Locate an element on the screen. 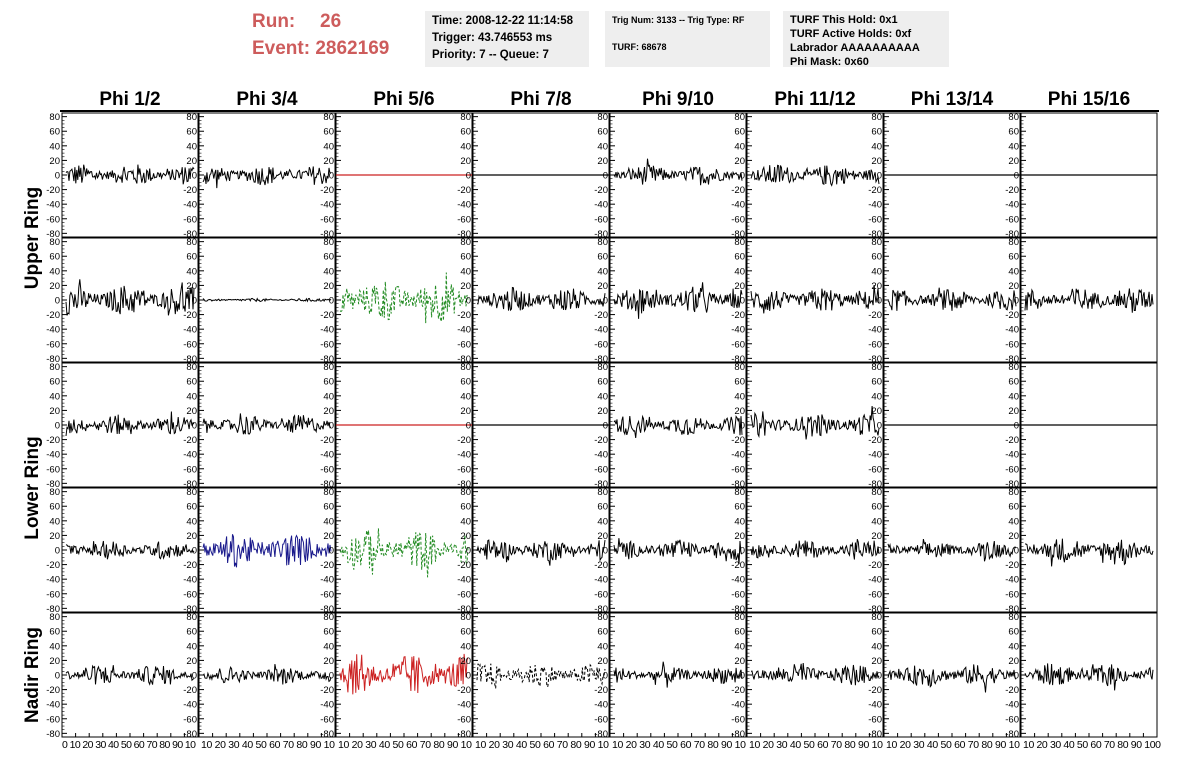 The image size is (1196, 772). column-header-8: Phi 15/16 is located at coordinates (1089, 99).